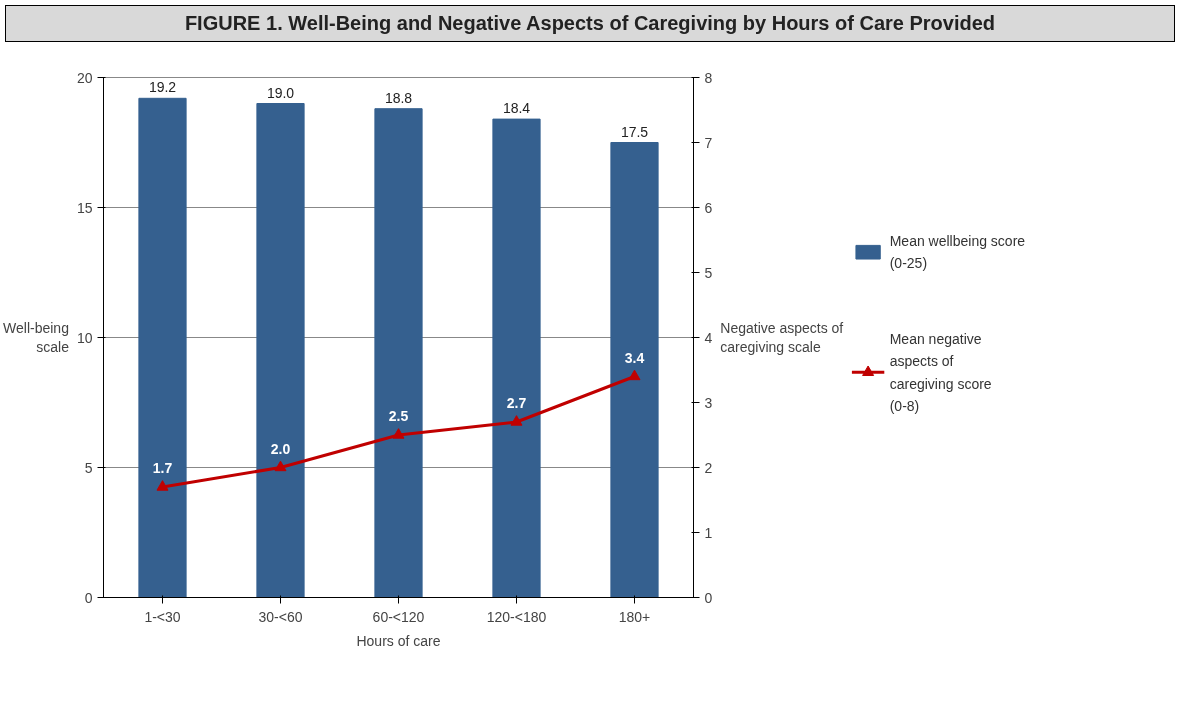 This screenshot has height=706, width=1180. I want to click on x-tick-label: 180+, so click(634, 616).